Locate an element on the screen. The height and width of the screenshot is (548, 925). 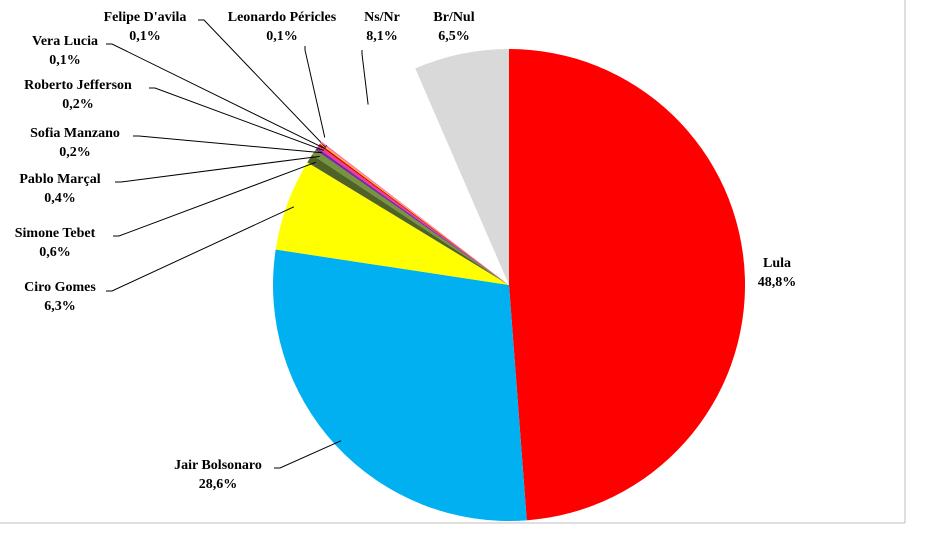
category-label: Simone Tebet is located at coordinates (55, 233).